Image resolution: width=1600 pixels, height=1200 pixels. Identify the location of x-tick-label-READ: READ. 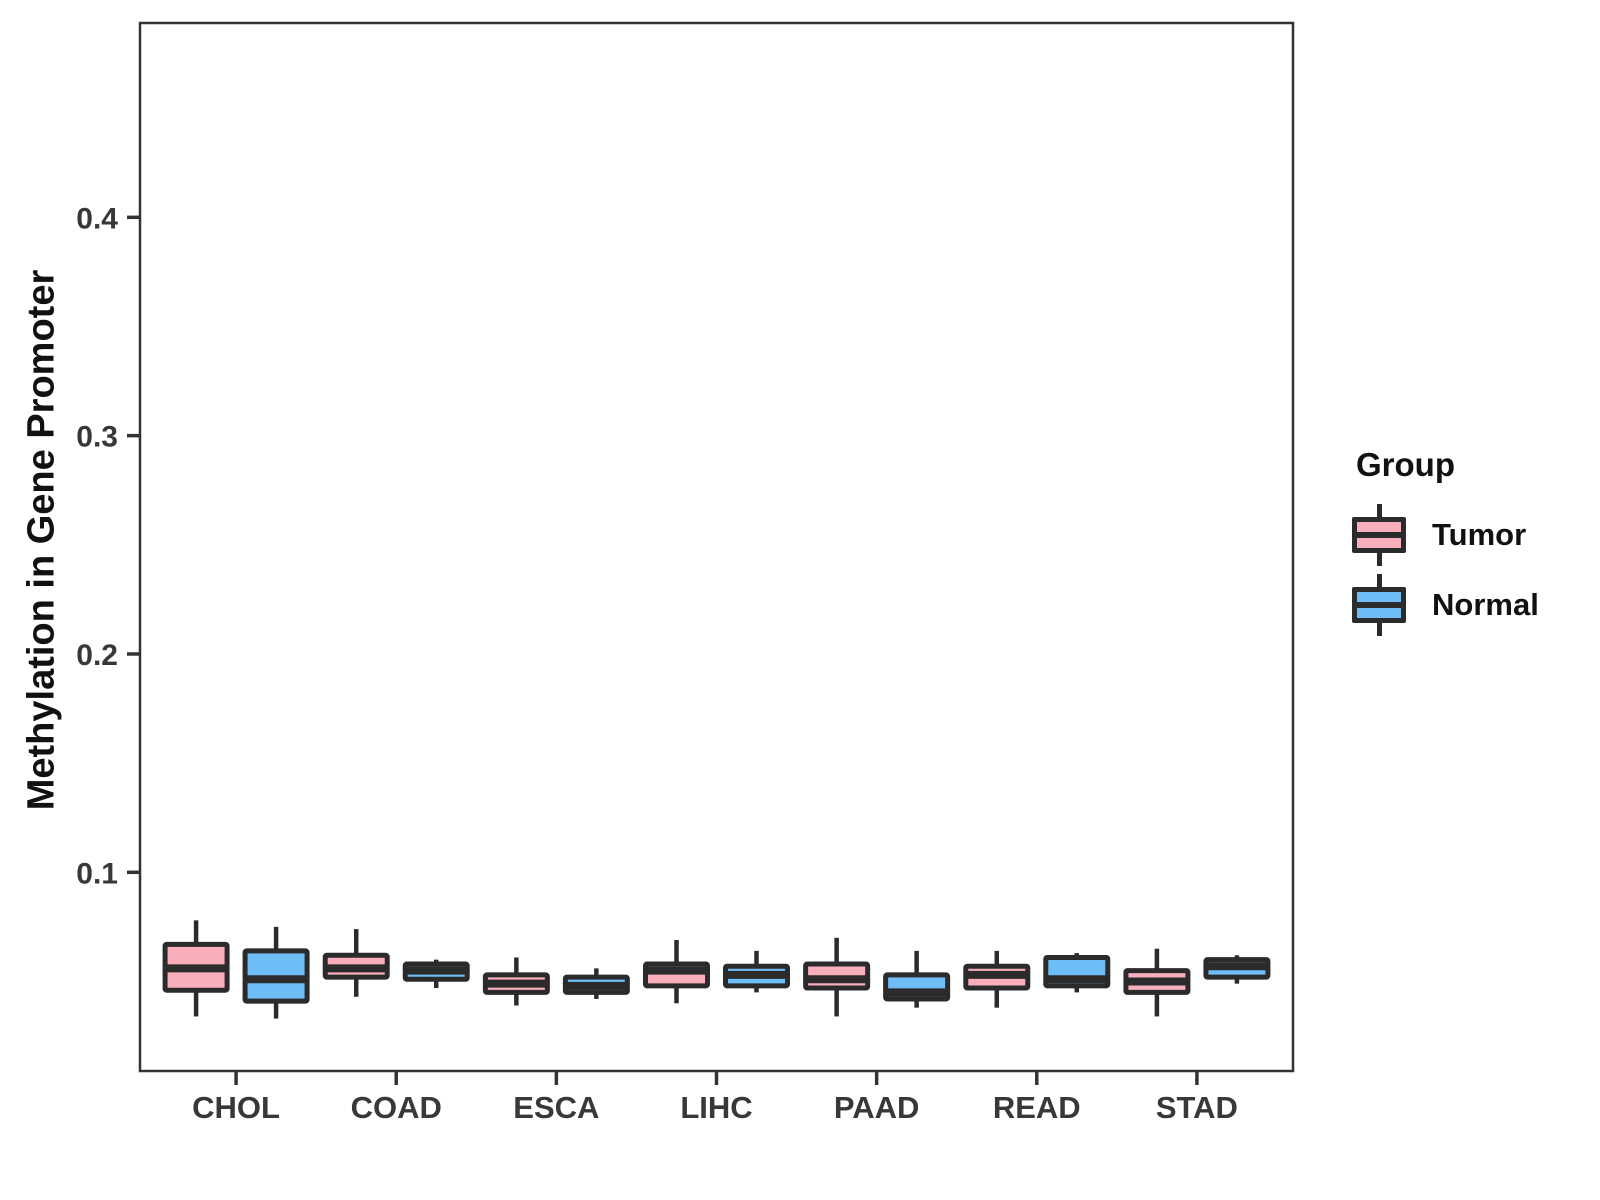
(1037, 1107).